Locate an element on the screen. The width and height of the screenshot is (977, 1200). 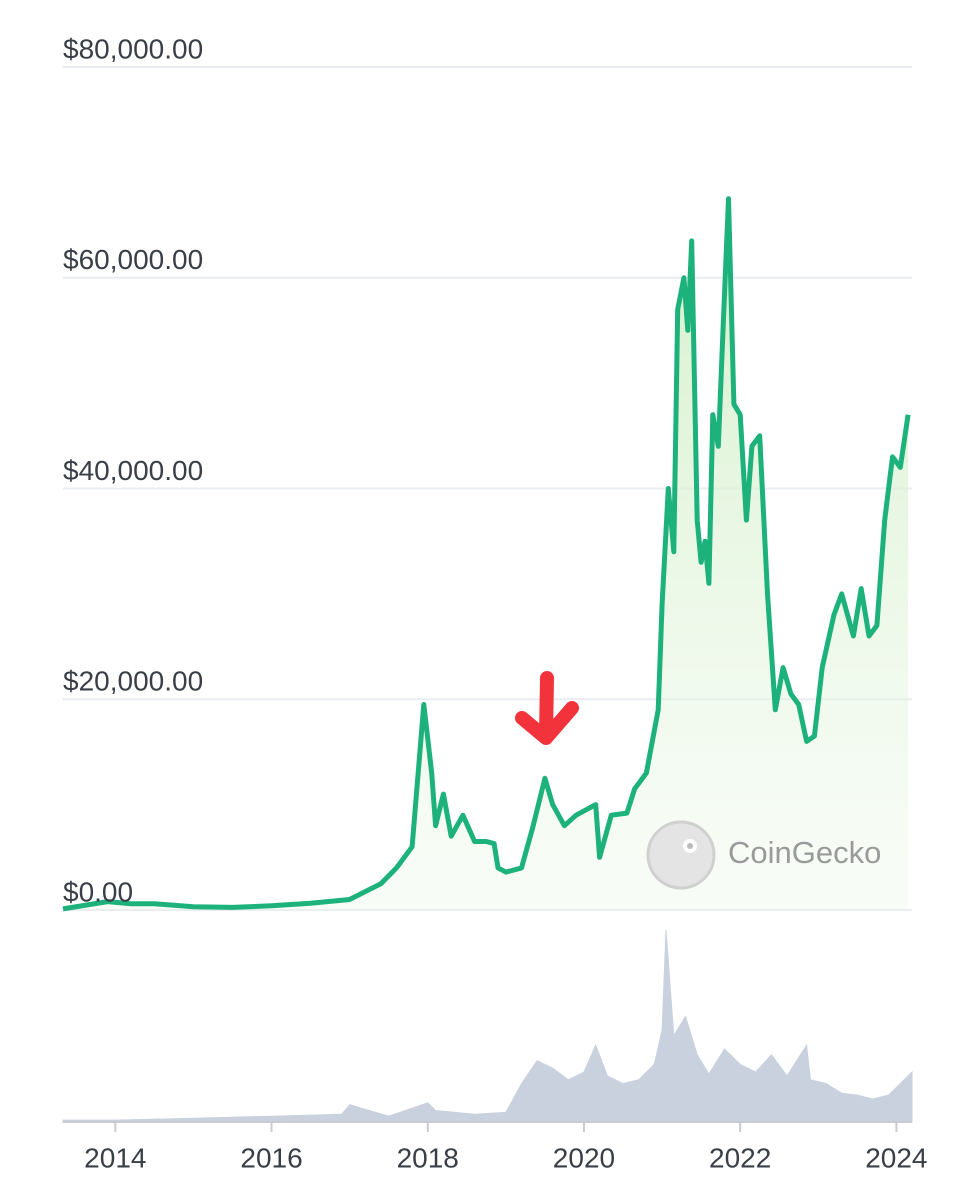
y-tick-label: $20,000.00 is located at coordinates (133, 681).